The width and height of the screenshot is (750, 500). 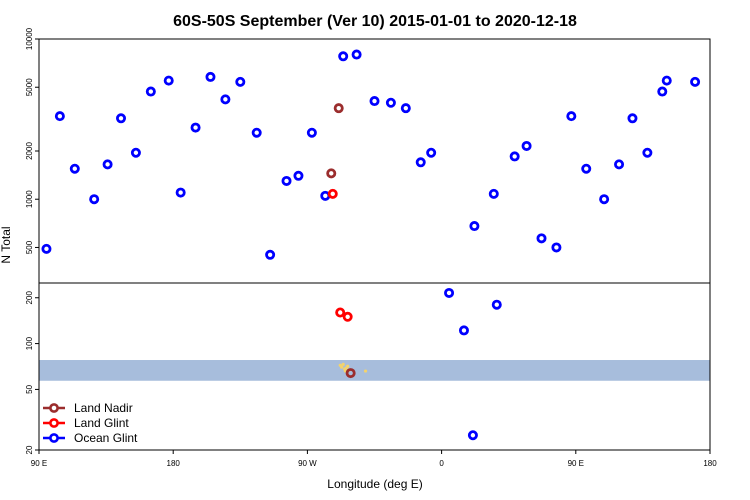 What do you see at coordinates (441, 463) in the screenshot?
I see `x-tick-label: 0` at bounding box center [441, 463].